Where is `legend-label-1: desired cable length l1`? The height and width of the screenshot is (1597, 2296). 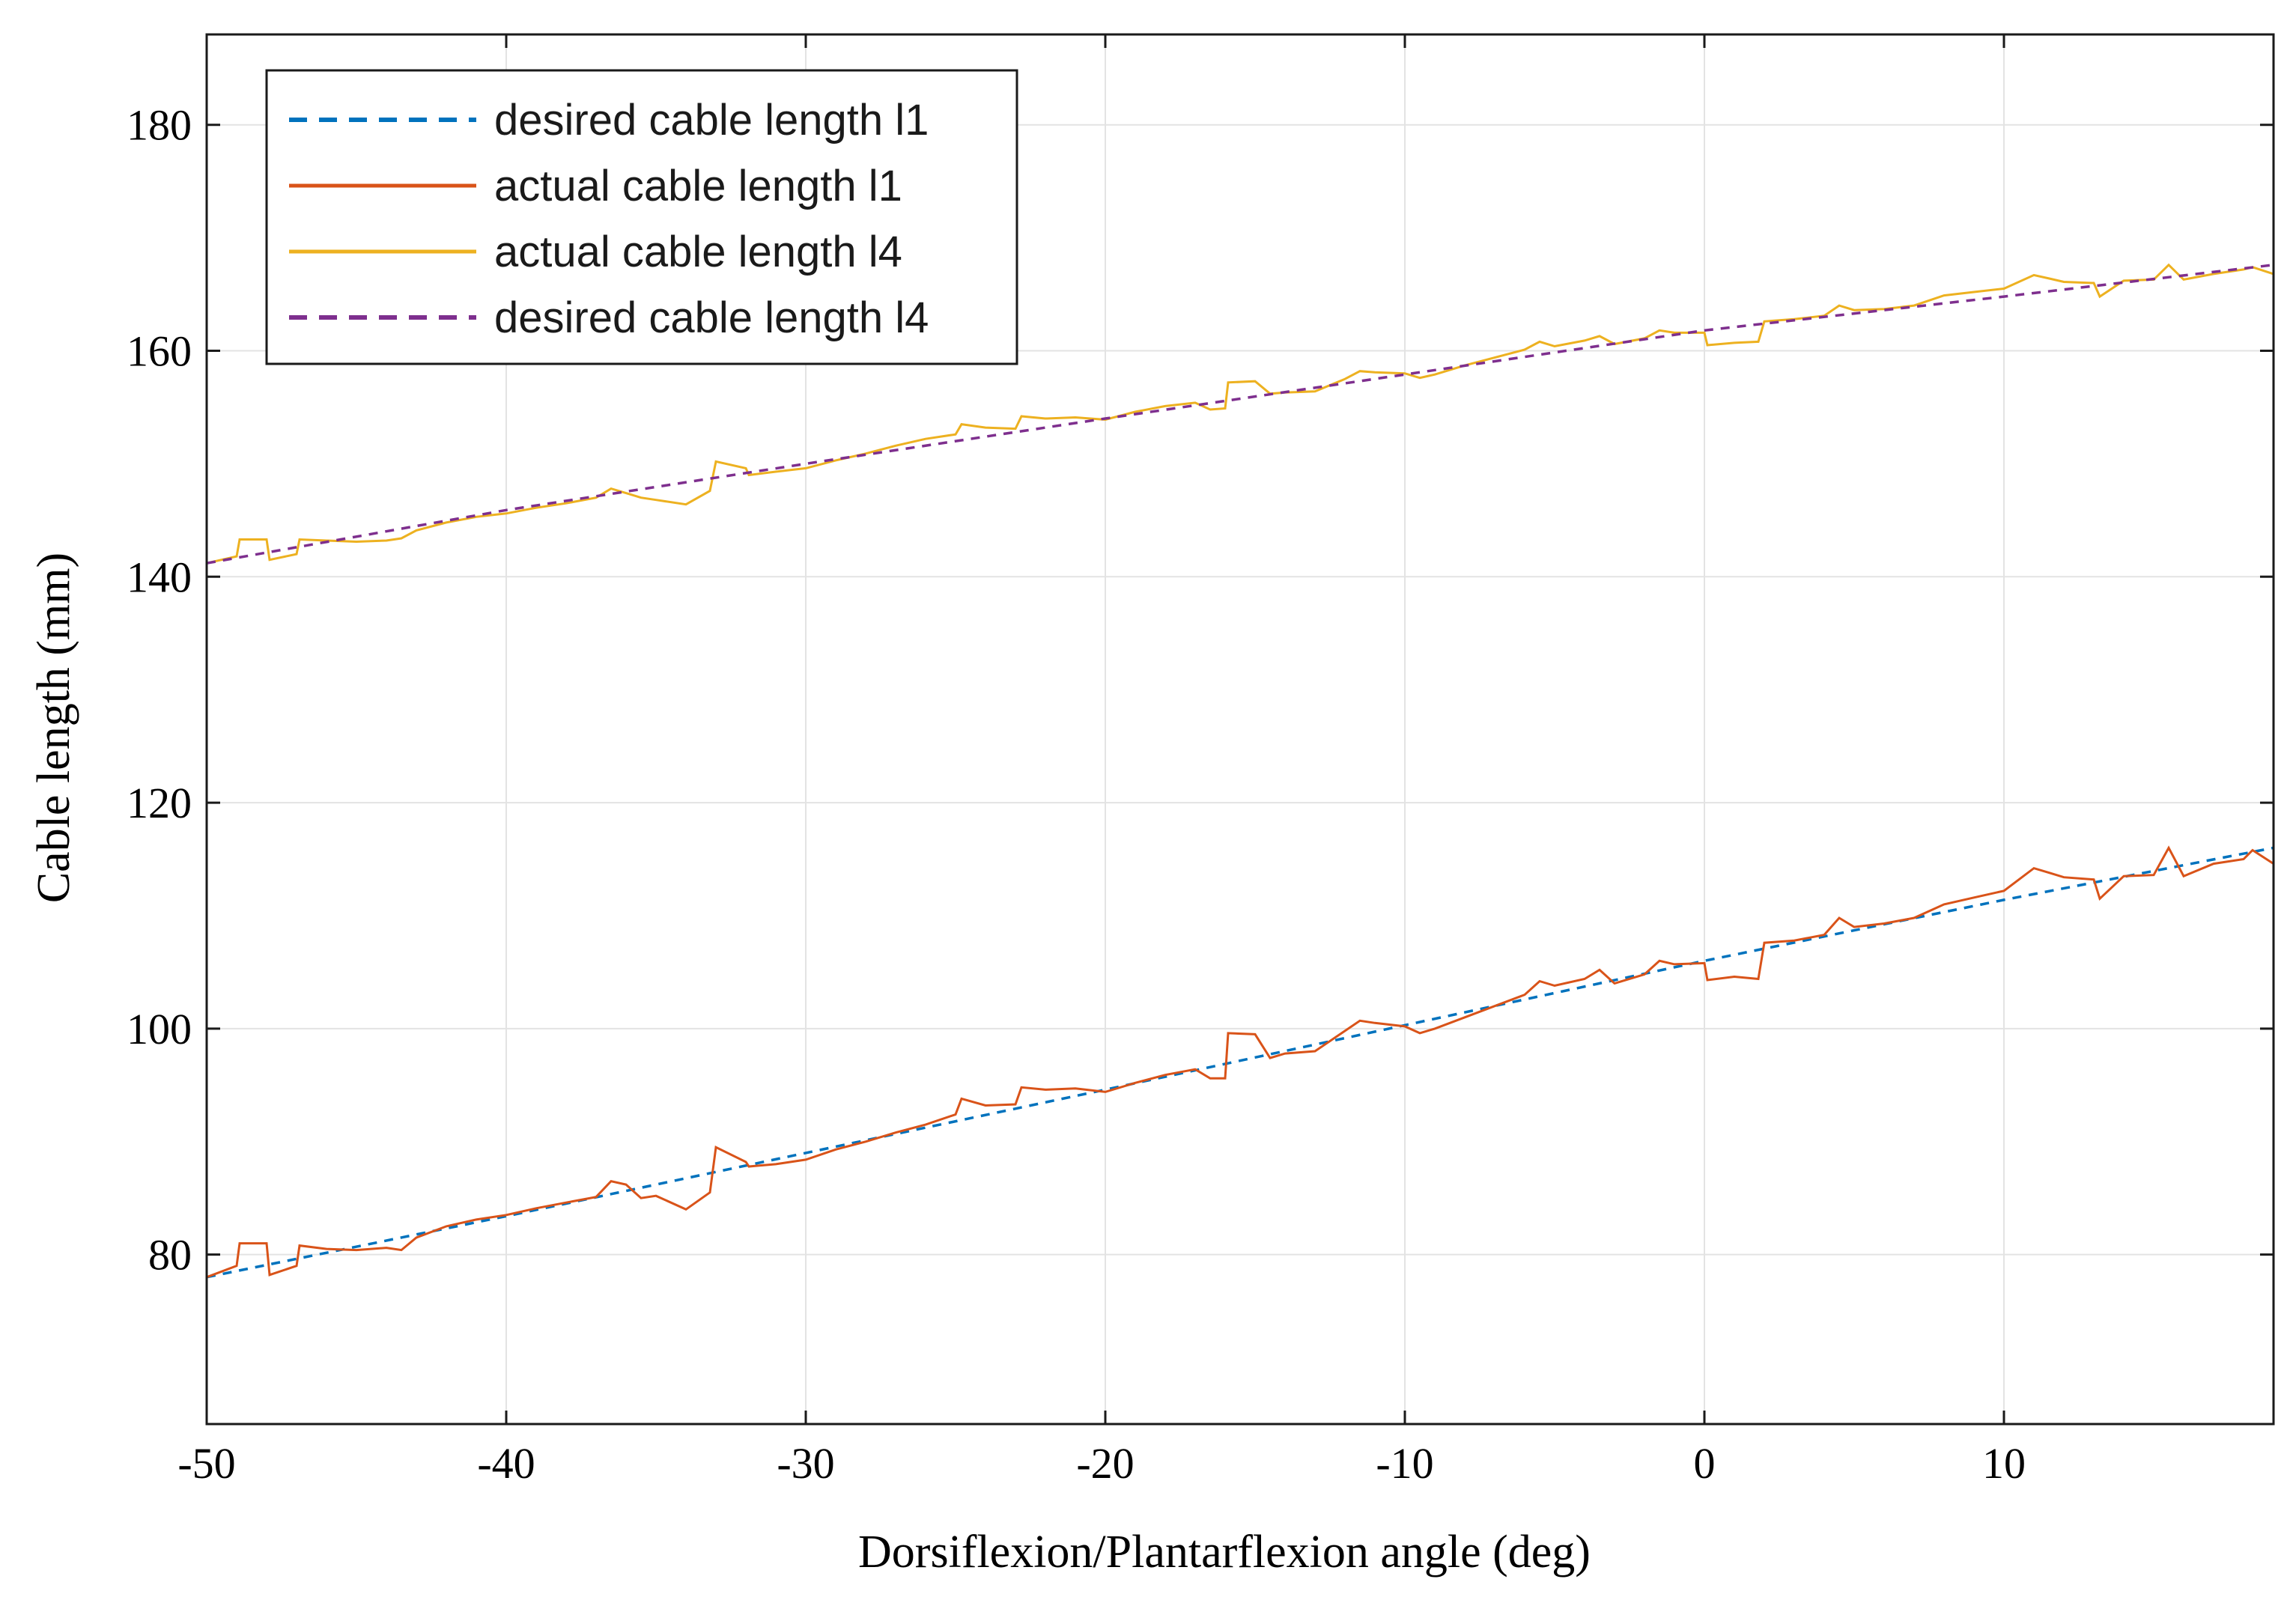
legend-label-1: desired cable length l1 is located at coordinates (711, 120).